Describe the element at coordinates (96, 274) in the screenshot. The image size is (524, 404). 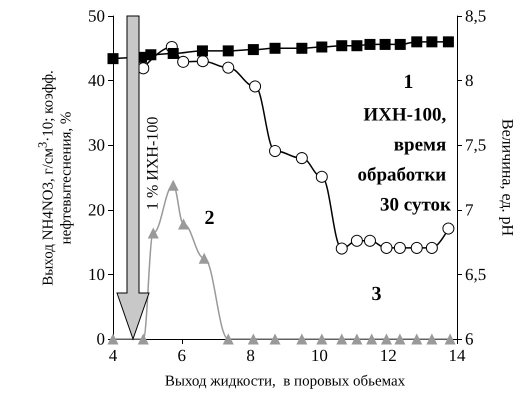
I see `y-tick-label: 10` at that location.